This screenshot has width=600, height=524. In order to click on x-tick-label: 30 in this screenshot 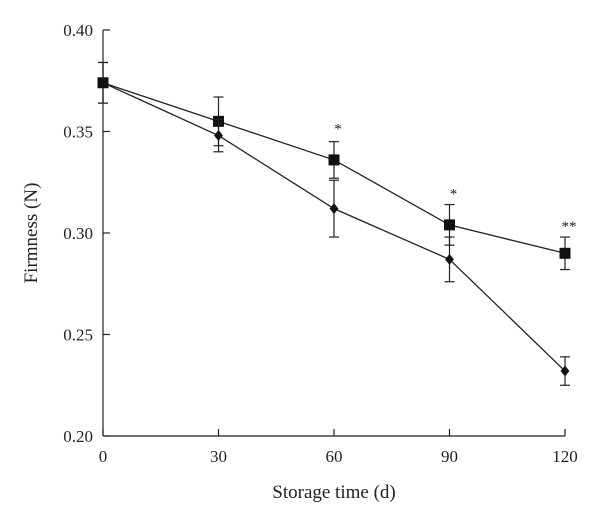, I will do `click(218, 456)`.